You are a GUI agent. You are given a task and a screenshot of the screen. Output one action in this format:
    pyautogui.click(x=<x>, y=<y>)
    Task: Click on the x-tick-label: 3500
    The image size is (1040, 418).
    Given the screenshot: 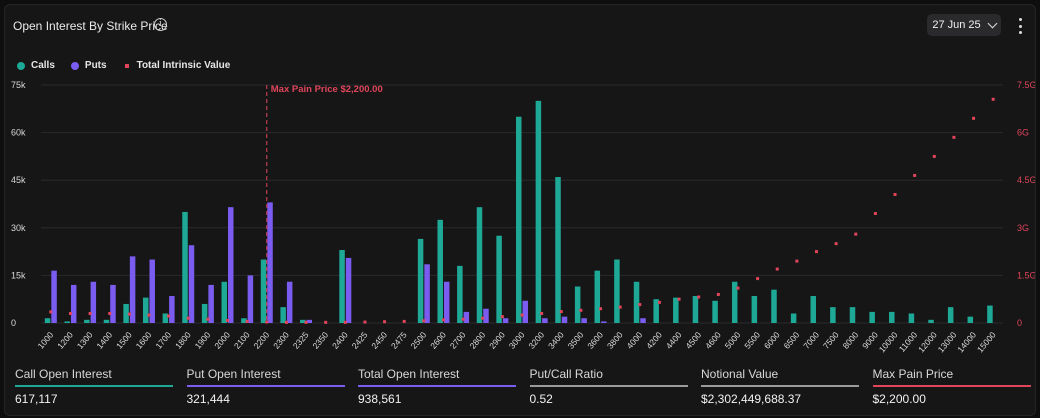 What is the action you would take?
    pyautogui.click(x=576, y=340)
    